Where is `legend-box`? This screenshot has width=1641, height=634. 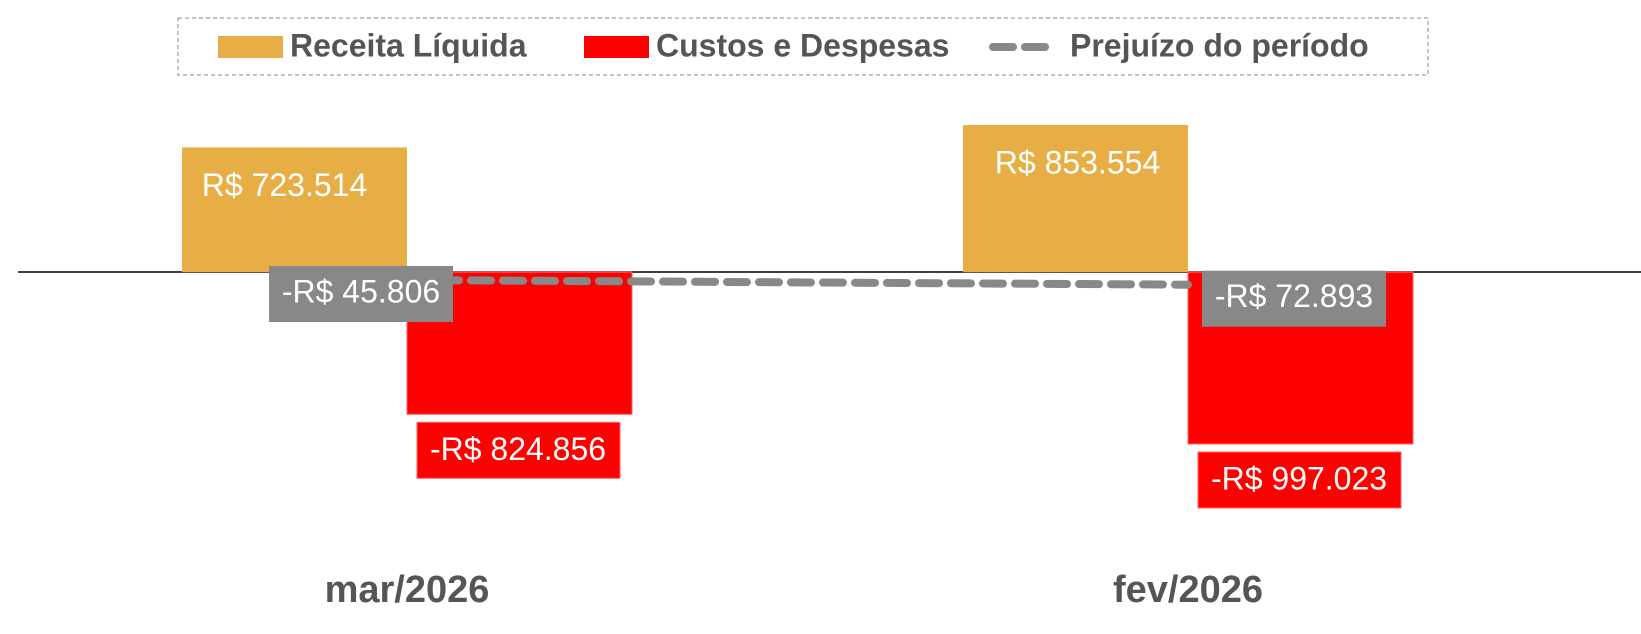
legend-box is located at coordinates (803, 46).